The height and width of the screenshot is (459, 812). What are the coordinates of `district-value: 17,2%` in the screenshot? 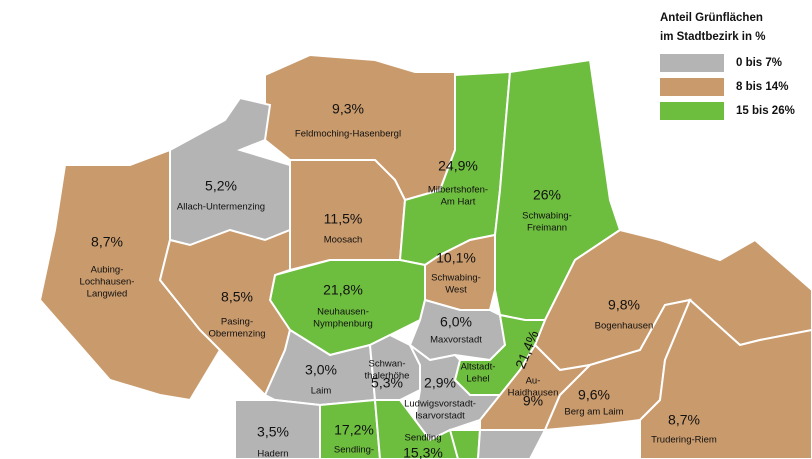 It's located at (354, 430).